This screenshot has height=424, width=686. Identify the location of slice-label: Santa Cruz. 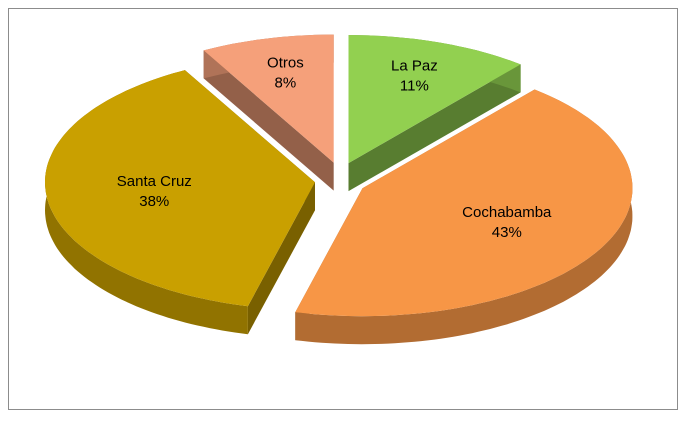
(154, 181).